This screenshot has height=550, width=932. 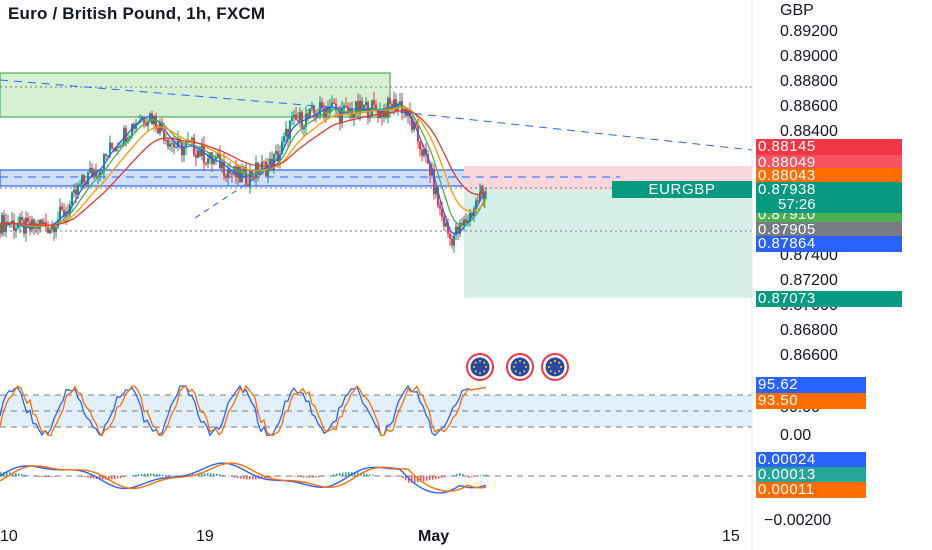 I want to click on indicator-value-tag: 0.00013, so click(x=811, y=475).